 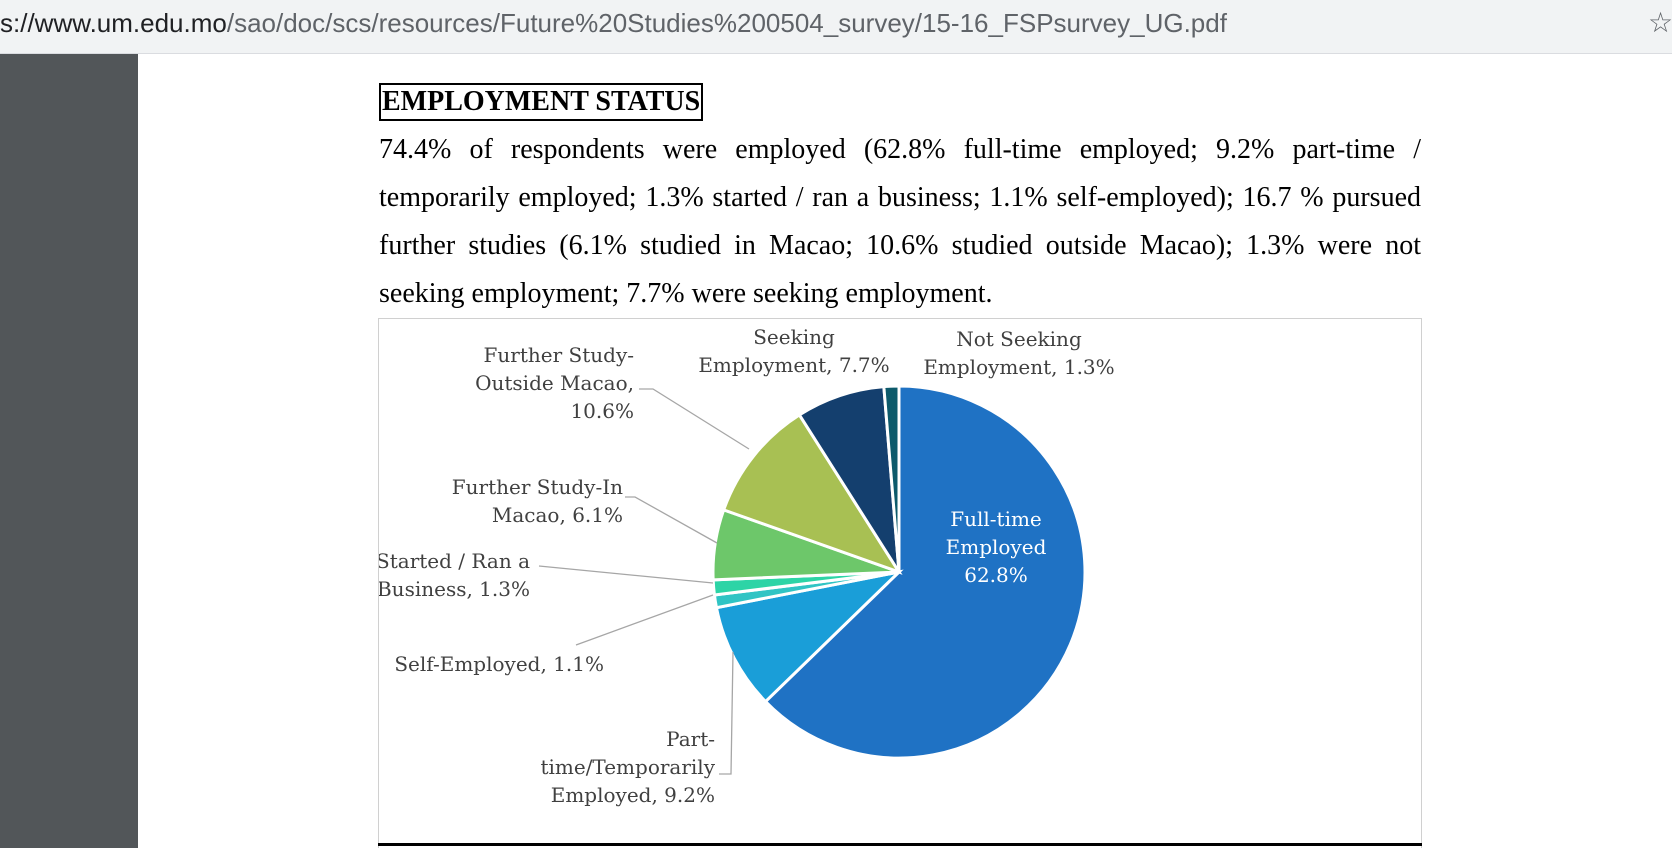 I want to click on pie-slice-part-time-temporarily-employed, so click(x=809, y=636).